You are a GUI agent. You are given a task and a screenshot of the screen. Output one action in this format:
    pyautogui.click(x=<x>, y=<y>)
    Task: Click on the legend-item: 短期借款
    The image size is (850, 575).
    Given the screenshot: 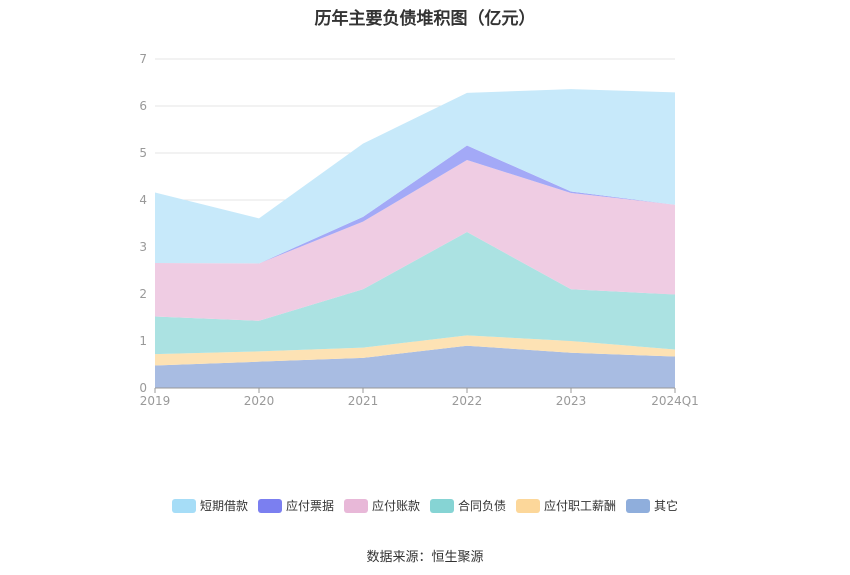 What is the action you would take?
    pyautogui.click(x=209, y=505)
    